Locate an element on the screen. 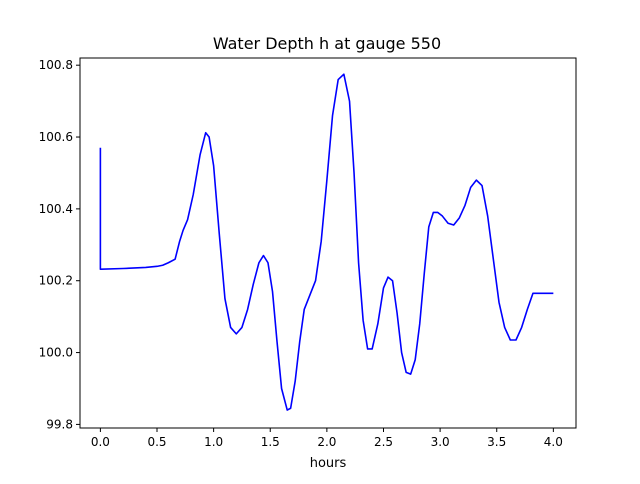 This screenshot has height=484, width=640. chart-title: Water Depth h at gauge 550 is located at coordinates (327, 43).